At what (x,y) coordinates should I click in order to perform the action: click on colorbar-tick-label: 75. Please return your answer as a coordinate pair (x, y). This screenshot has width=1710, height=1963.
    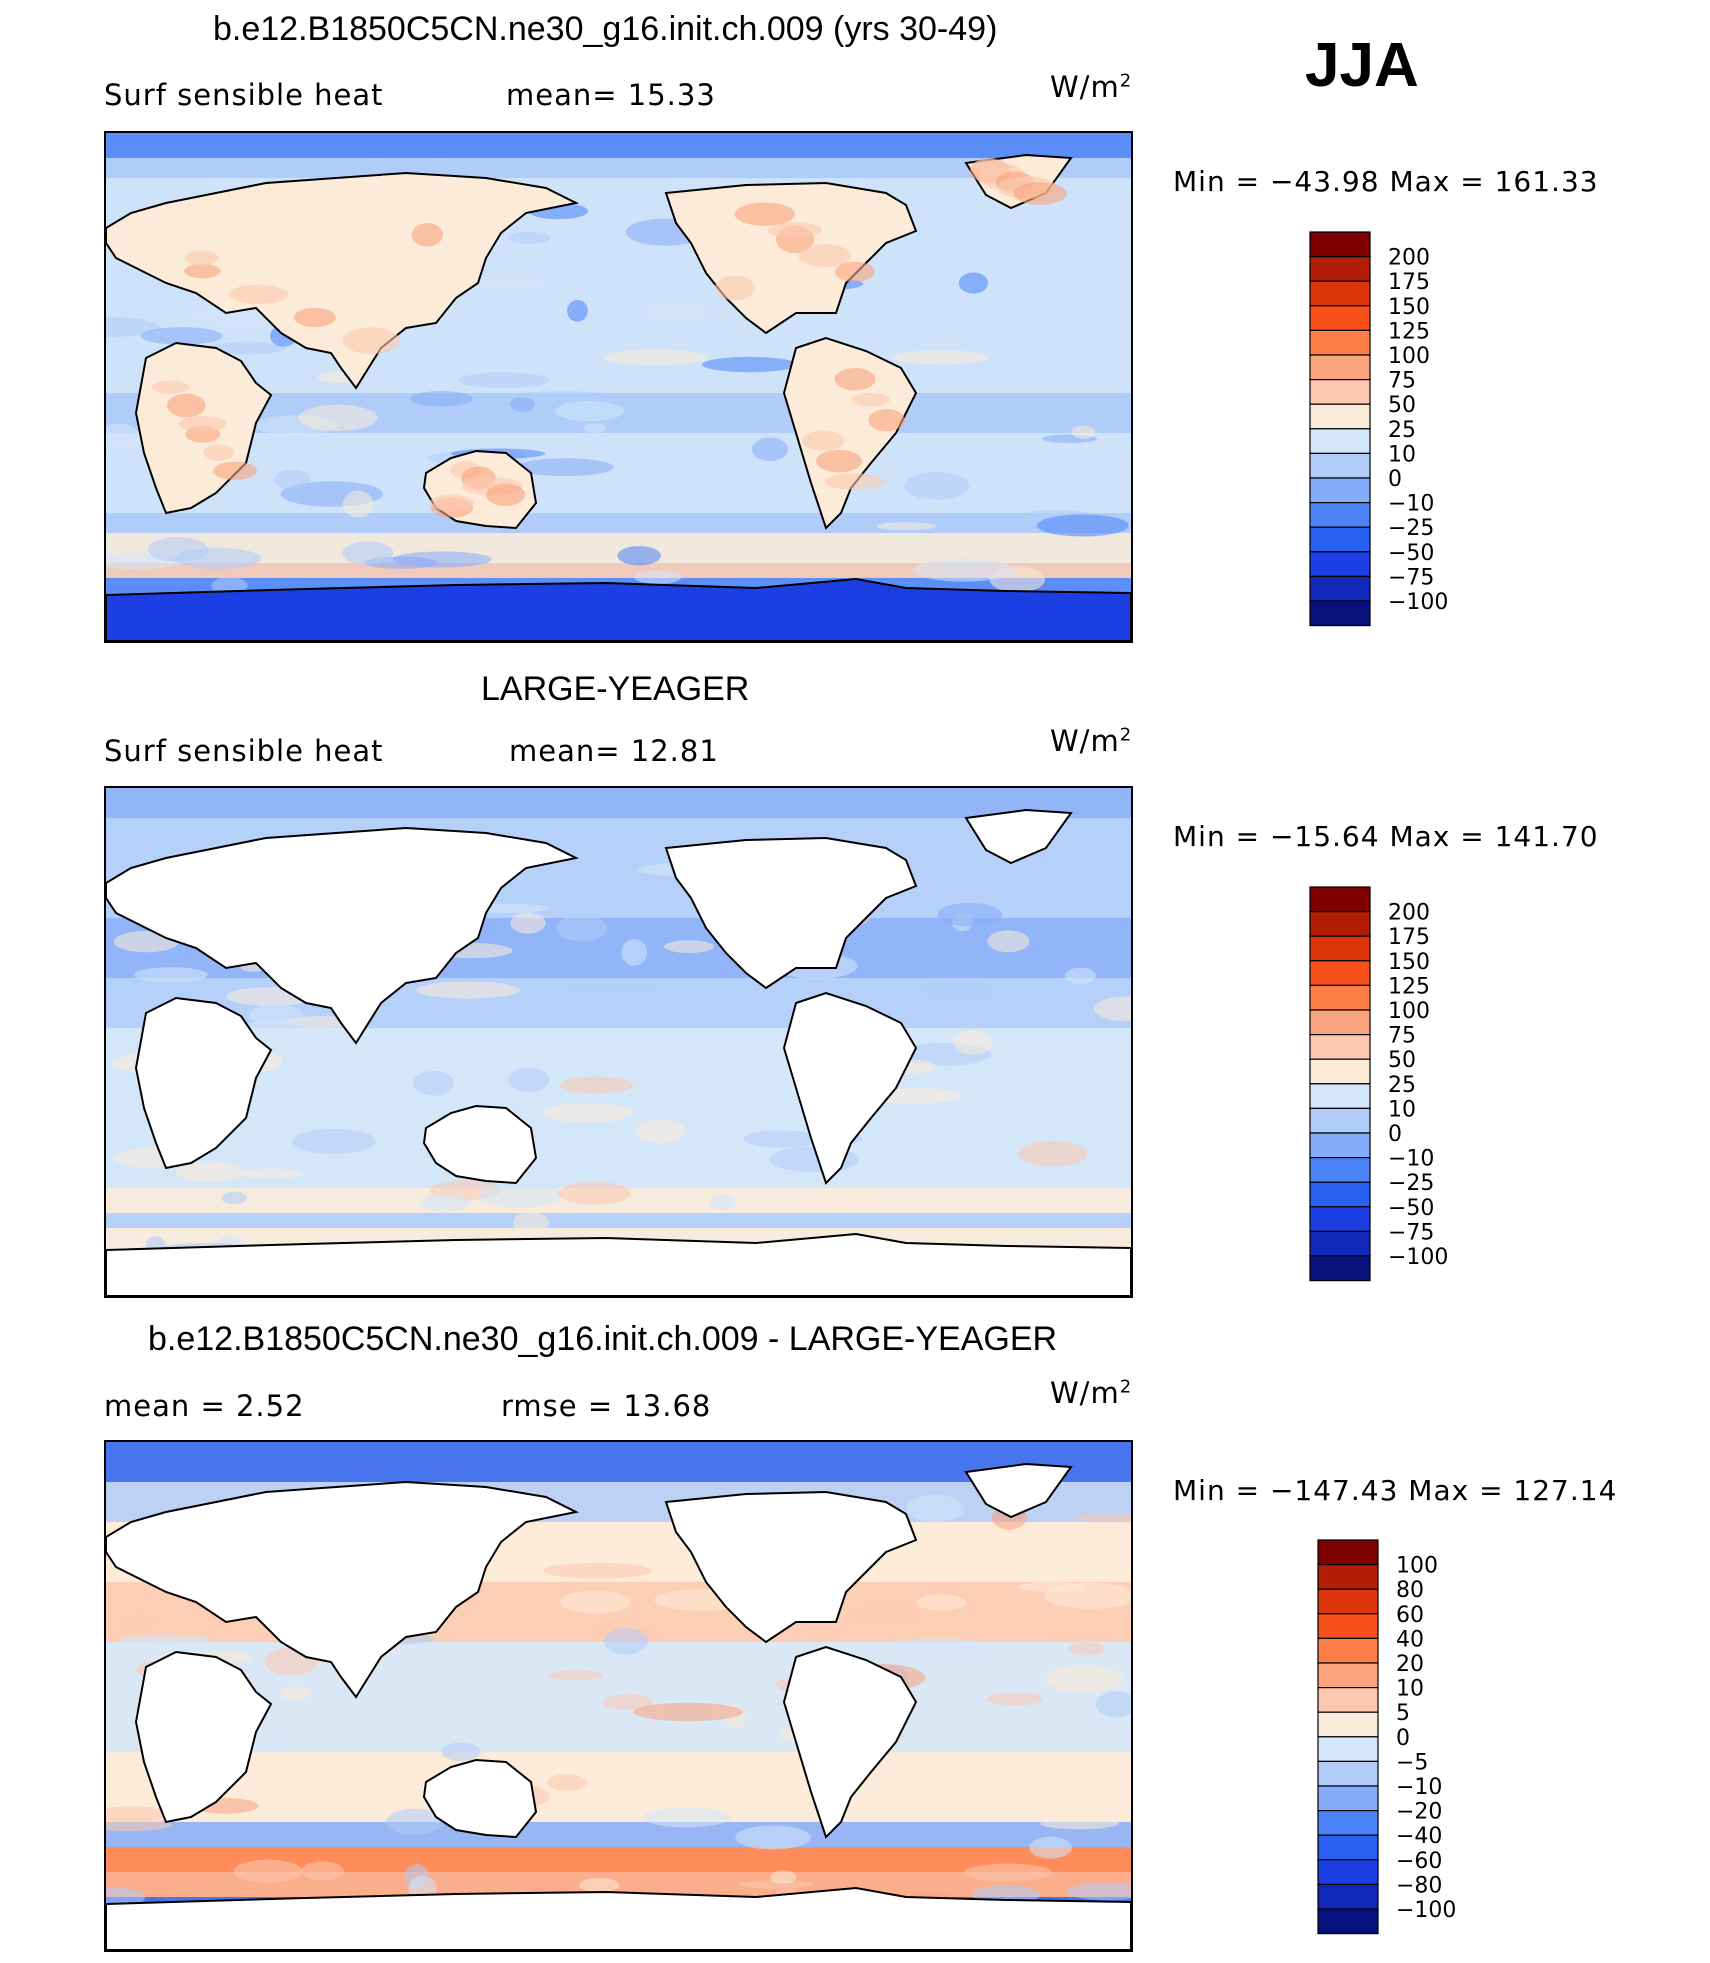
    Looking at the image, I should click on (1402, 381).